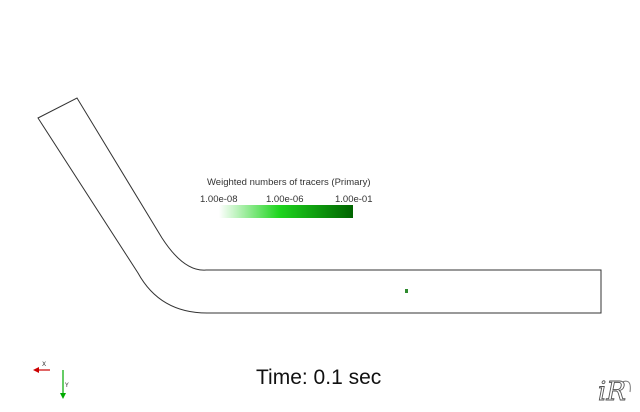 This screenshot has width=640, height=412. I want to click on iric-logo-icon: iR, so click(615, 389).